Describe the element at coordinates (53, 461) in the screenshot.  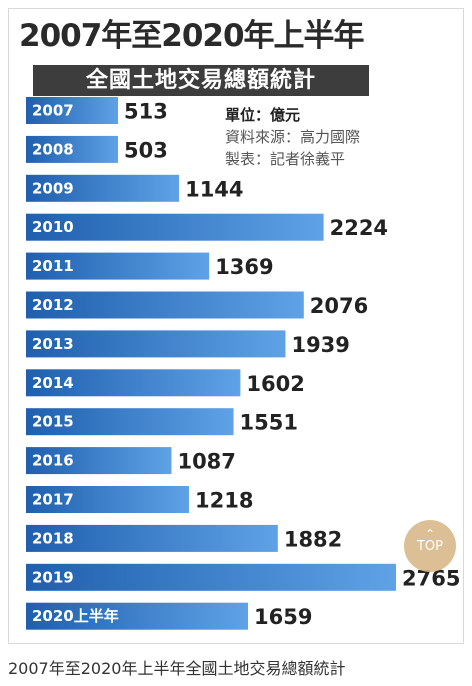
I see `bar-category-label: 2016` at that location.